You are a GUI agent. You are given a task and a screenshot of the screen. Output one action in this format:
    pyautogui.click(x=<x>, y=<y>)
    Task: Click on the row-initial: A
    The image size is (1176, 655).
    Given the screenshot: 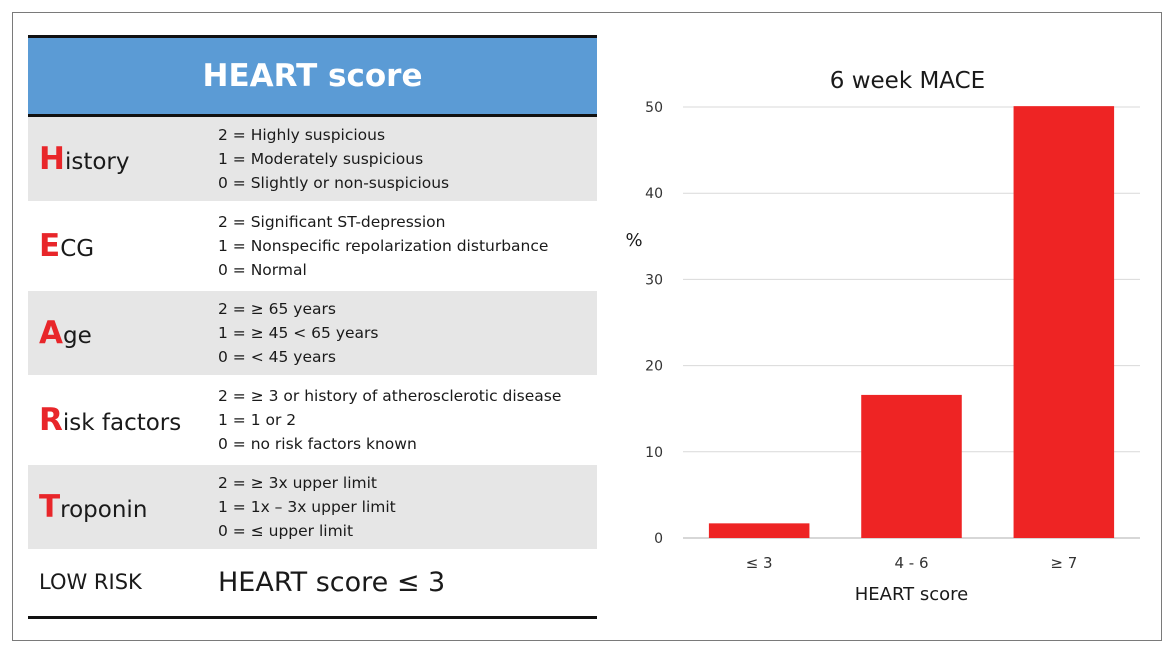 What is the action you would take?
    pyautogui.click(x=51, y=333)
    